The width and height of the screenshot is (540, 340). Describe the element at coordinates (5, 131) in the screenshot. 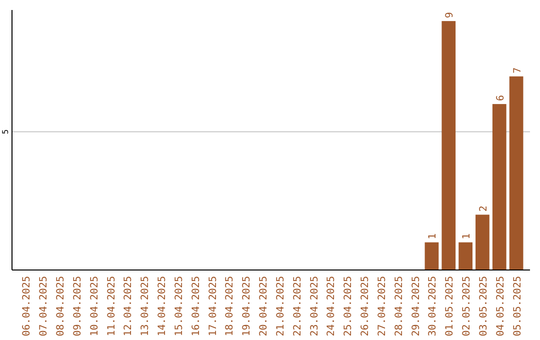

I see `y-tick-label: 5` at that location.